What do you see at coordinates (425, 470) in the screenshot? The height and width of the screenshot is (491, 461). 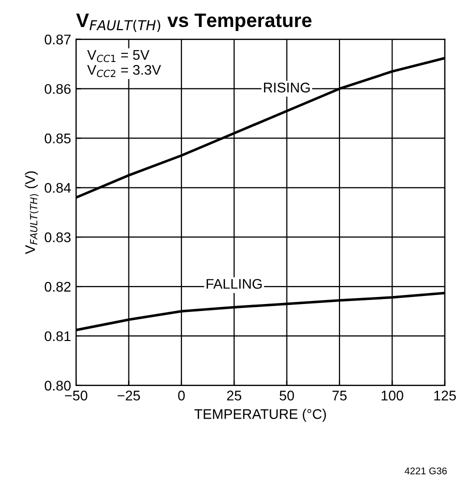 I see `text: 4221 G36` at bounding box center [425, 470].